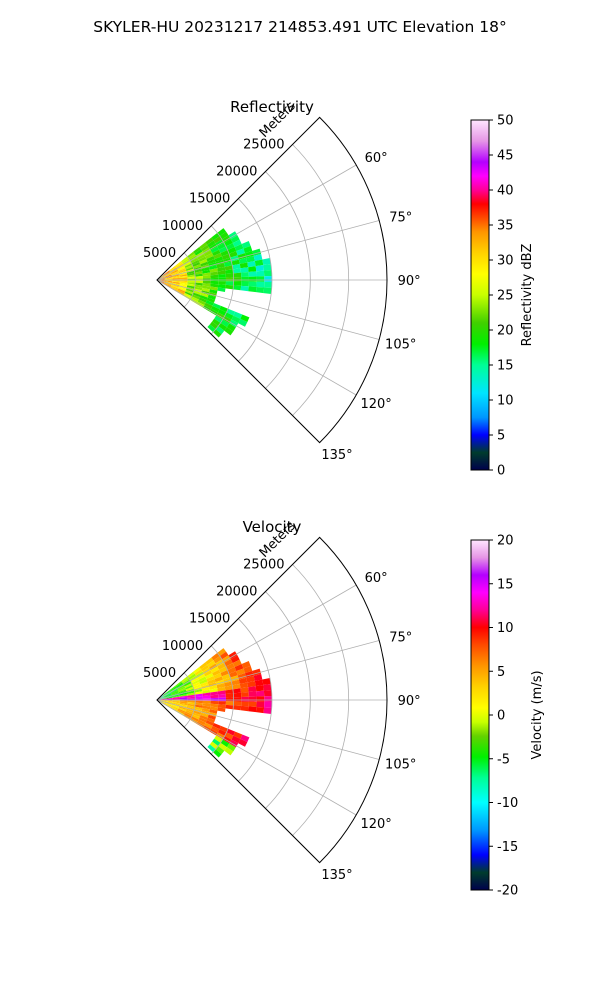 The image size is (600, 1000). I want to click on radial-tick-label: 5000, so click(159, 253).